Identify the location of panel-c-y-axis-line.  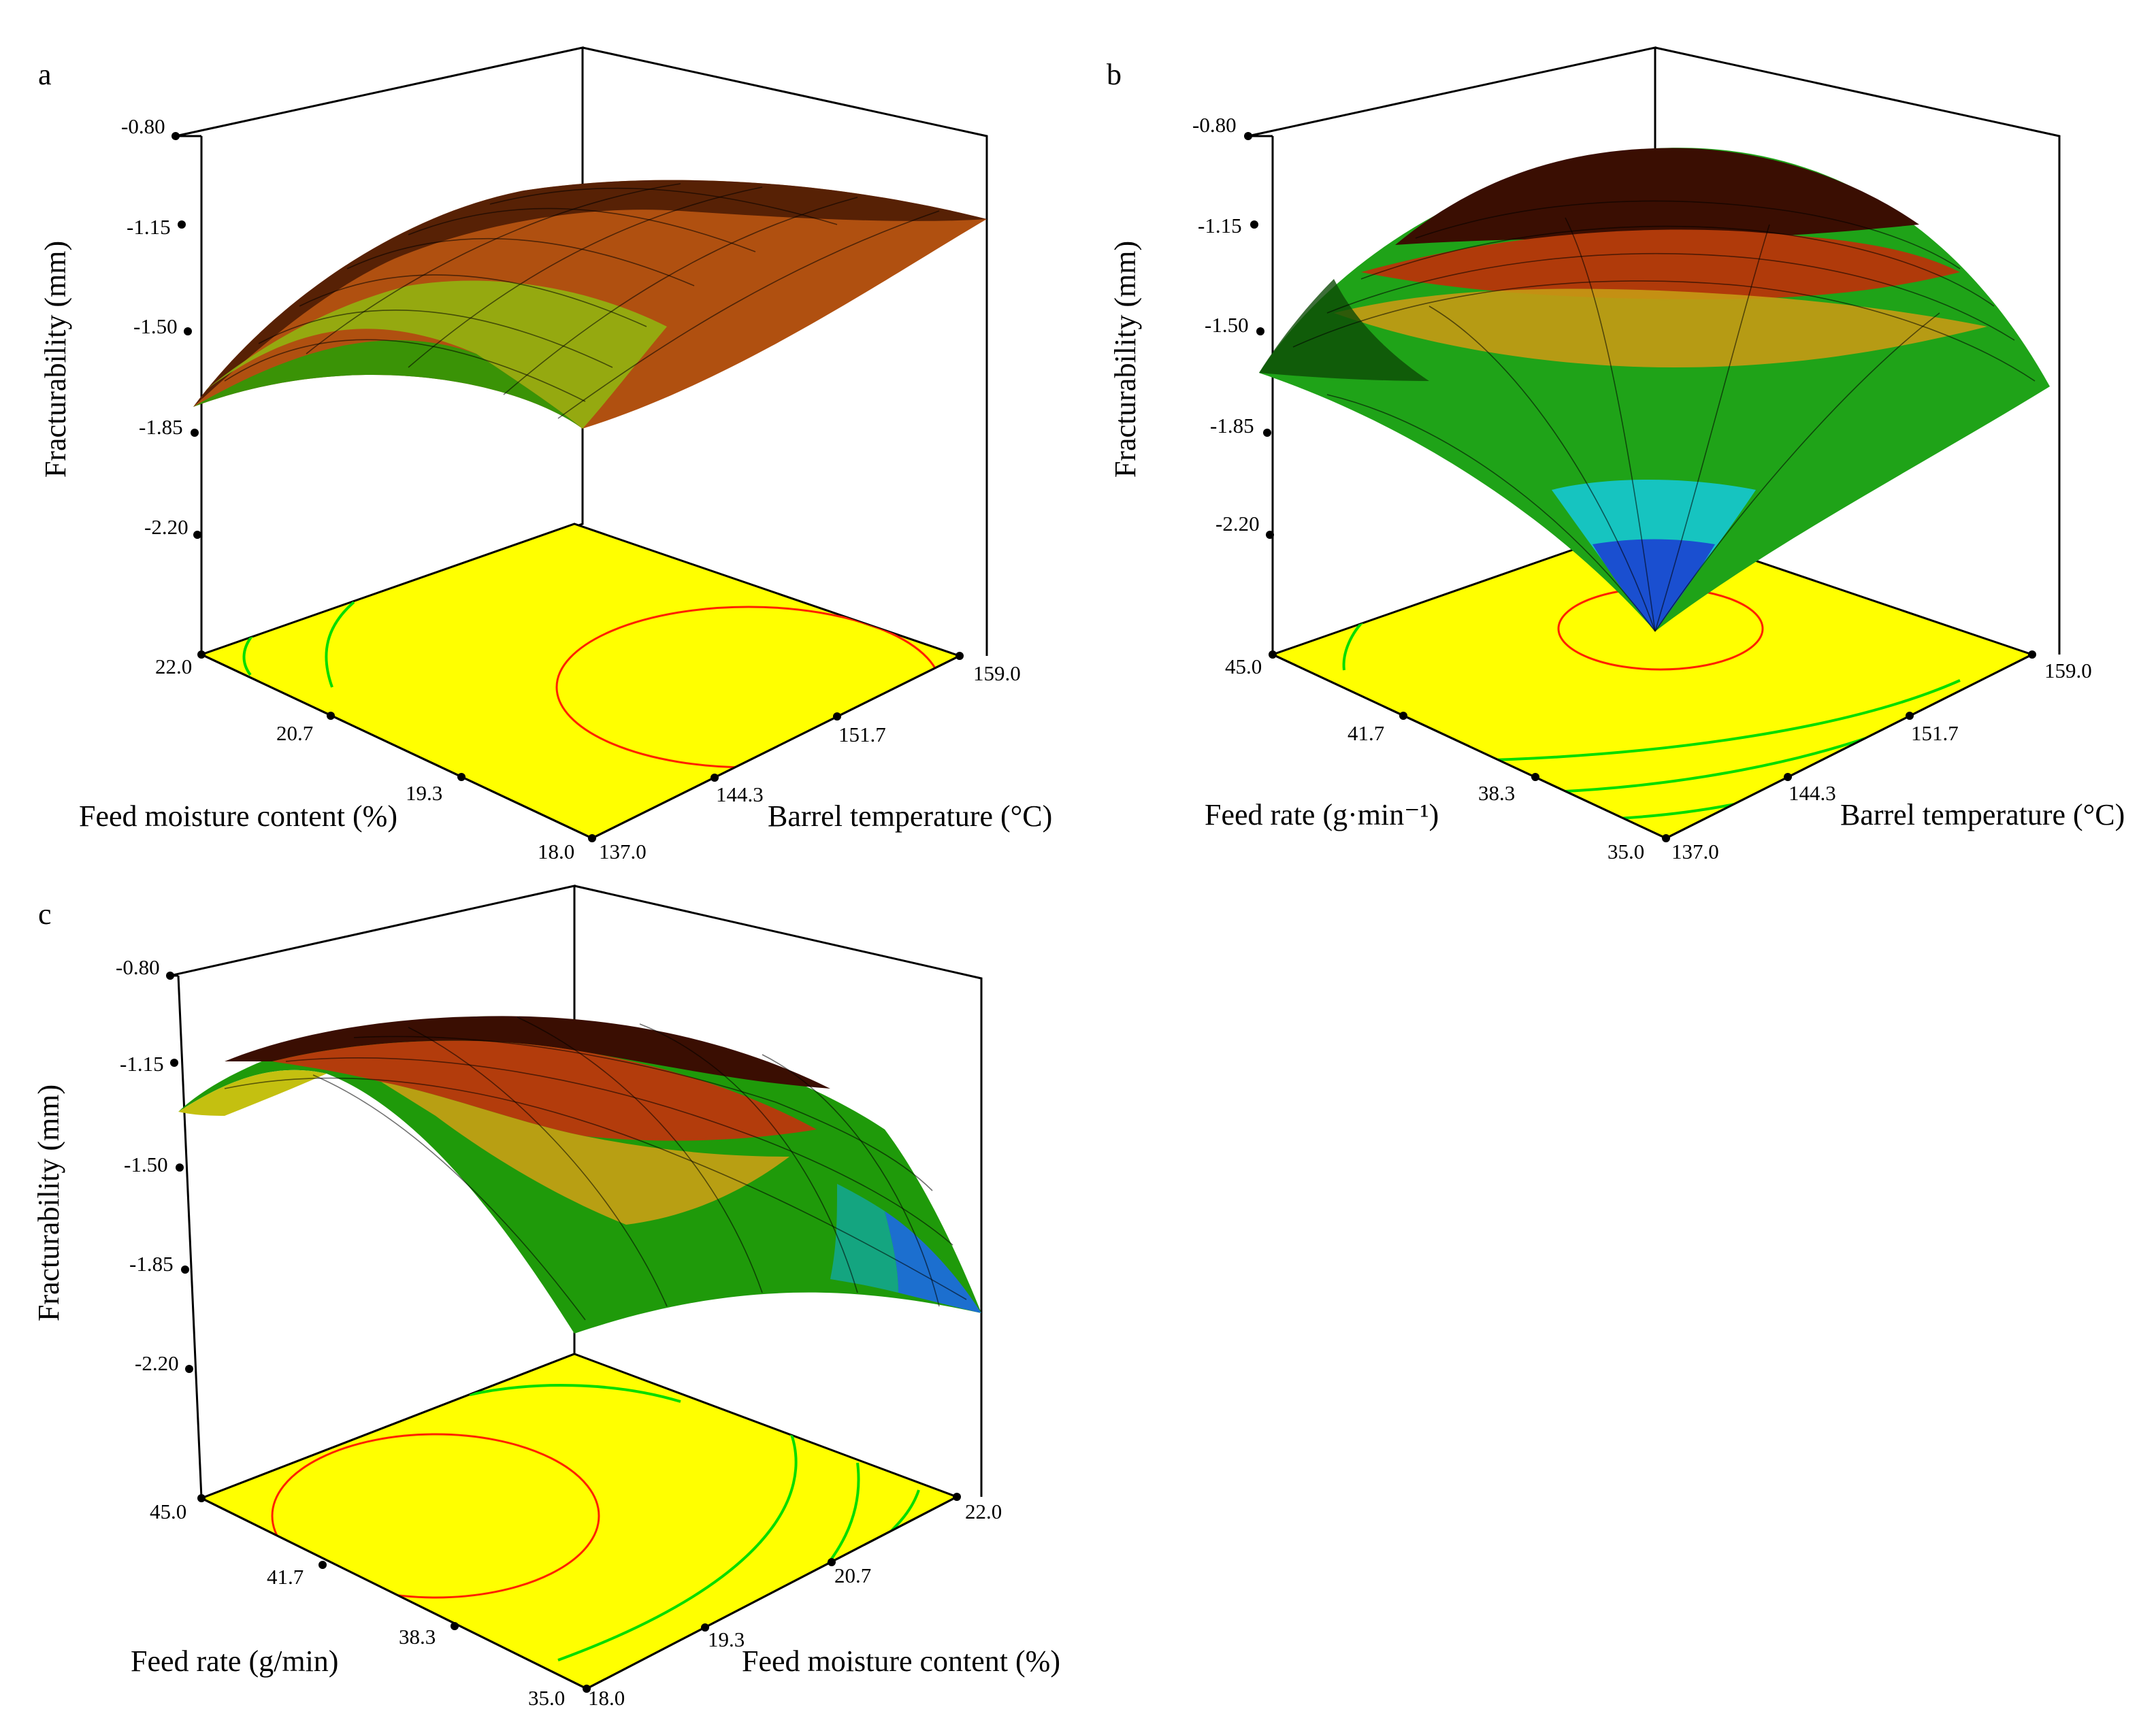
(772, 1592).